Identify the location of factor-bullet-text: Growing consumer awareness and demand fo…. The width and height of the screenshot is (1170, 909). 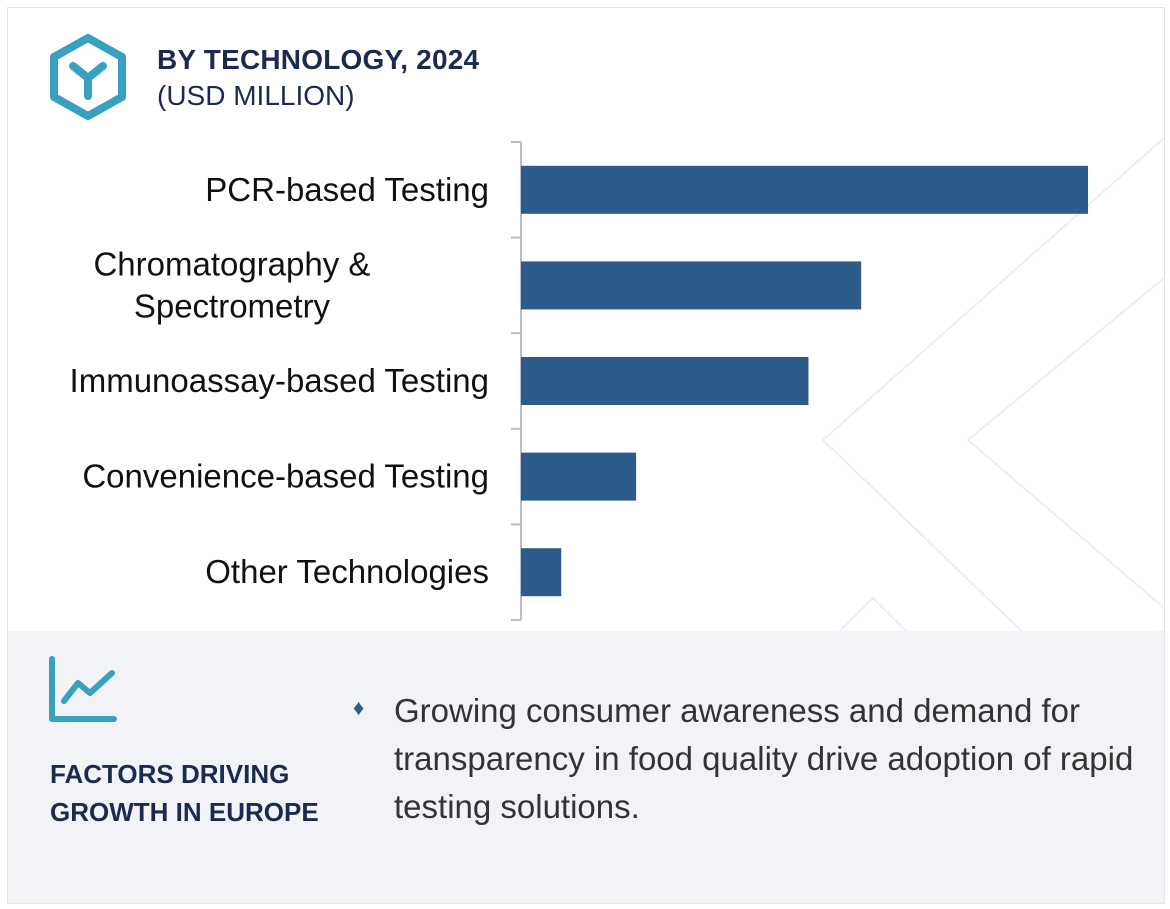
(764, 758).